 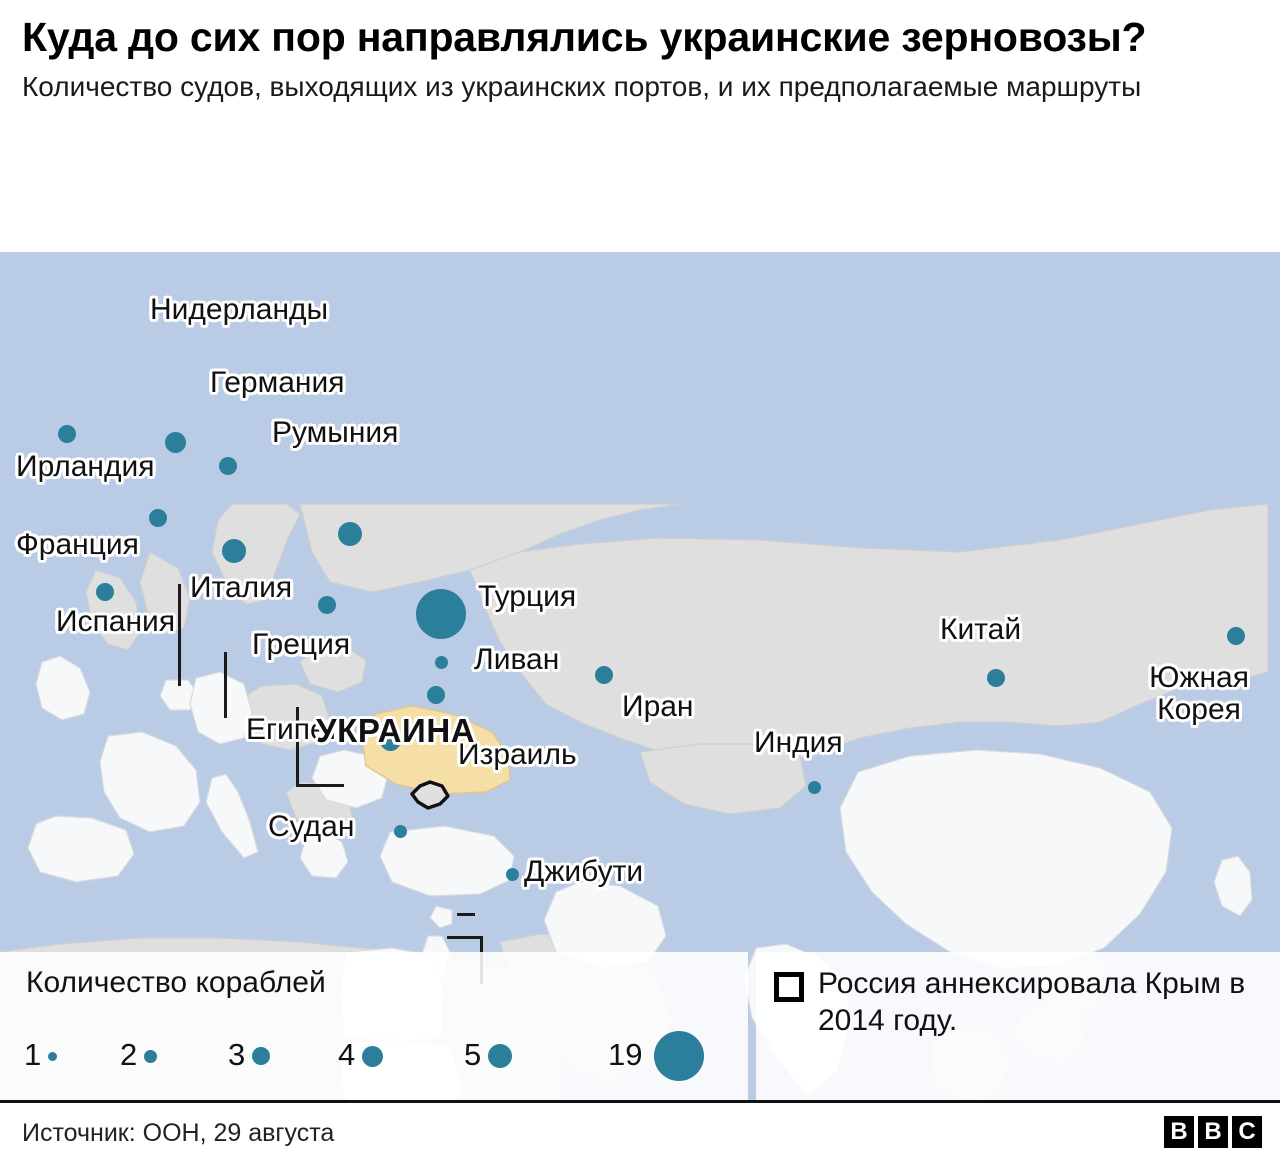 What do you see at coordinates (441, 917) in the screenshot?
I see `country-lebanon` at bounding box center [441, 917].